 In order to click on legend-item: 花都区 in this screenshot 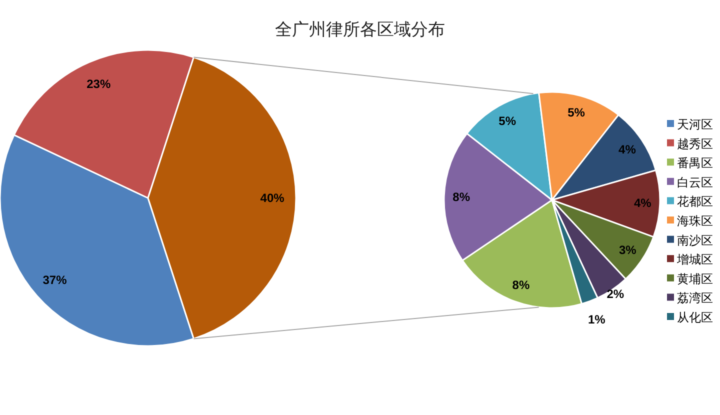, I will do `click(690, 201)`.